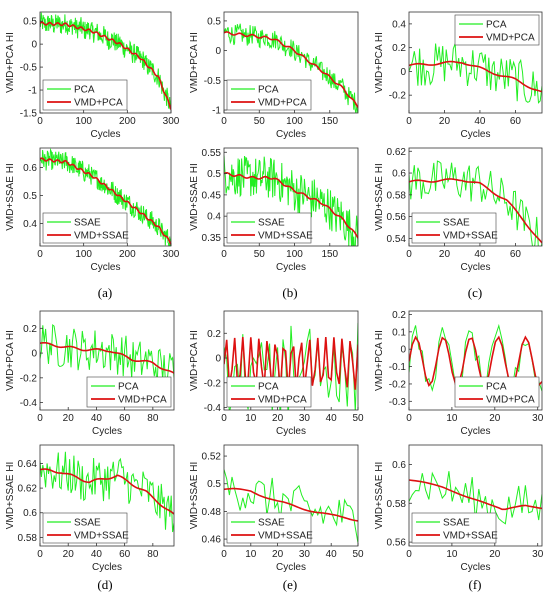  What do you see at coordinates (398, 402) in the screenshot?
I see `y-tick-label: -0.3` at bounding box center [398, 402].